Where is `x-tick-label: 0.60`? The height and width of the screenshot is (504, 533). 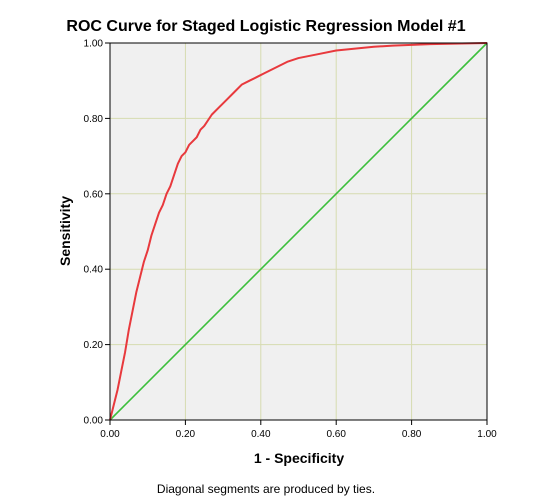
x-tick-label: 0.60 is located at coordinates (336, 434).